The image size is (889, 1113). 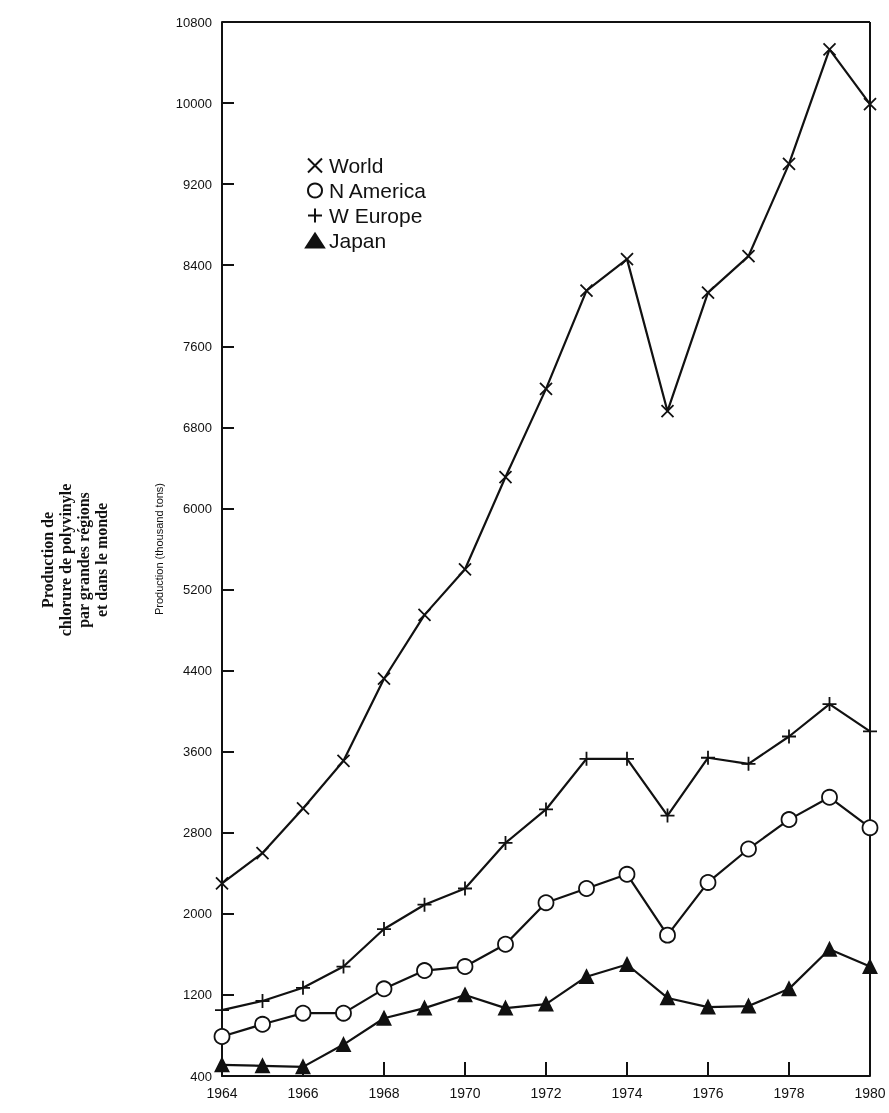 I want to click on x-tick-label: 1978, so click(x=789, y=1093).